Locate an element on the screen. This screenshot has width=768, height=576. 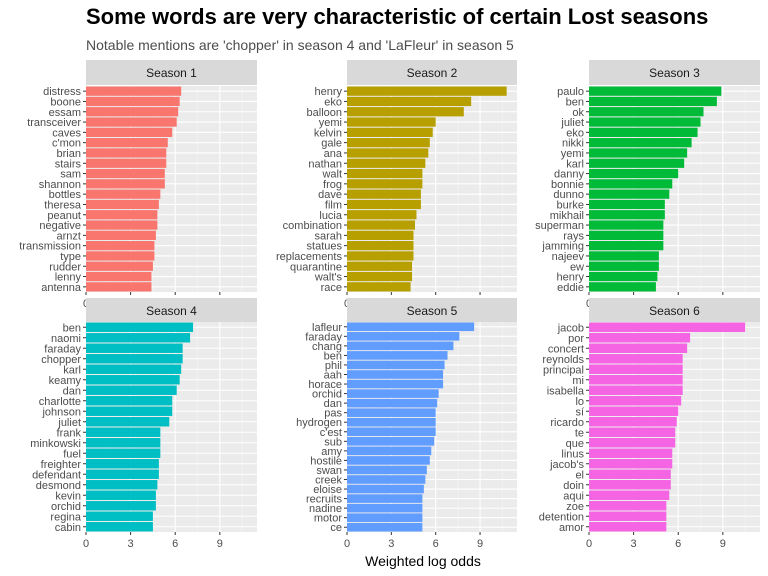
y-tick-label: desmond is located at coordinates (58, 486).